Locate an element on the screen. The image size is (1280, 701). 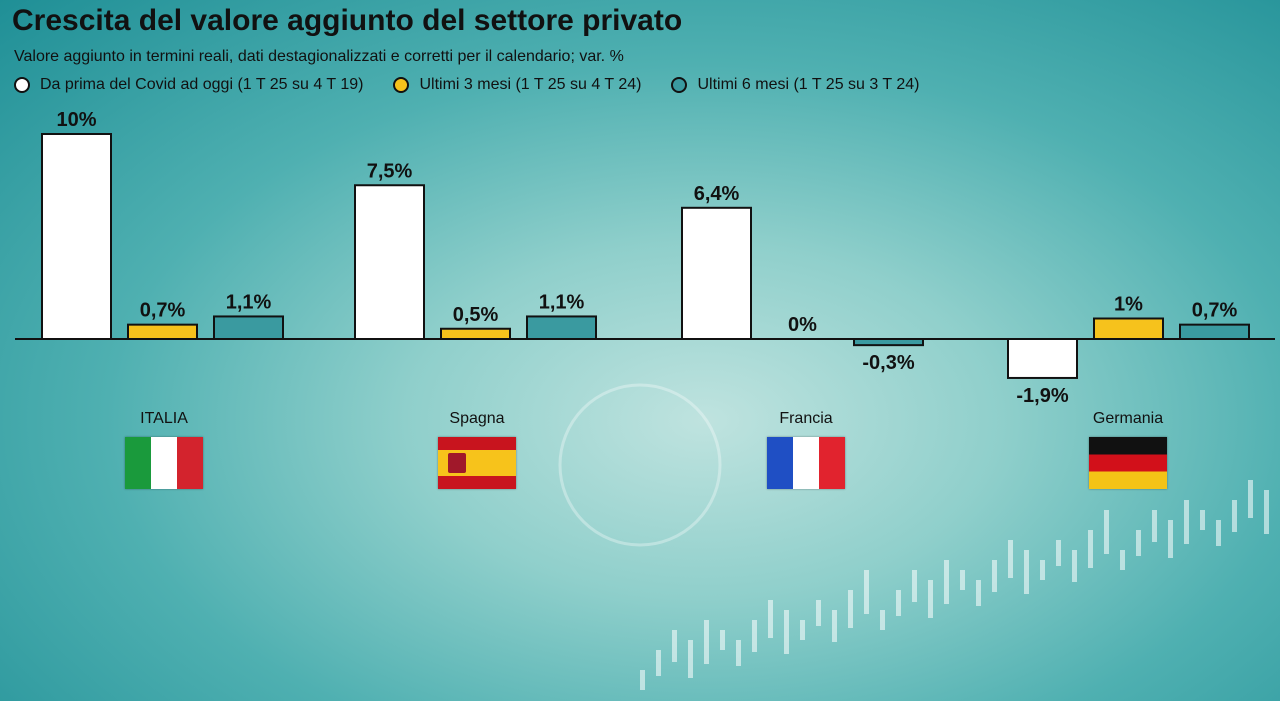
data-label: 10% is located at coordinates (76, 120).